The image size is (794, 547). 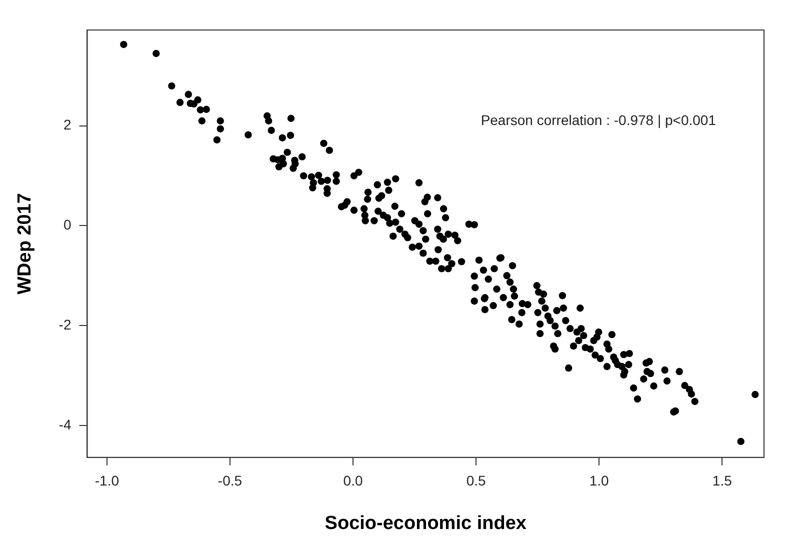 What do you see at coordinates (230, 480) in the screenshot?
I see `x-tick-label: -0.5` at bounding box center [230, 480].